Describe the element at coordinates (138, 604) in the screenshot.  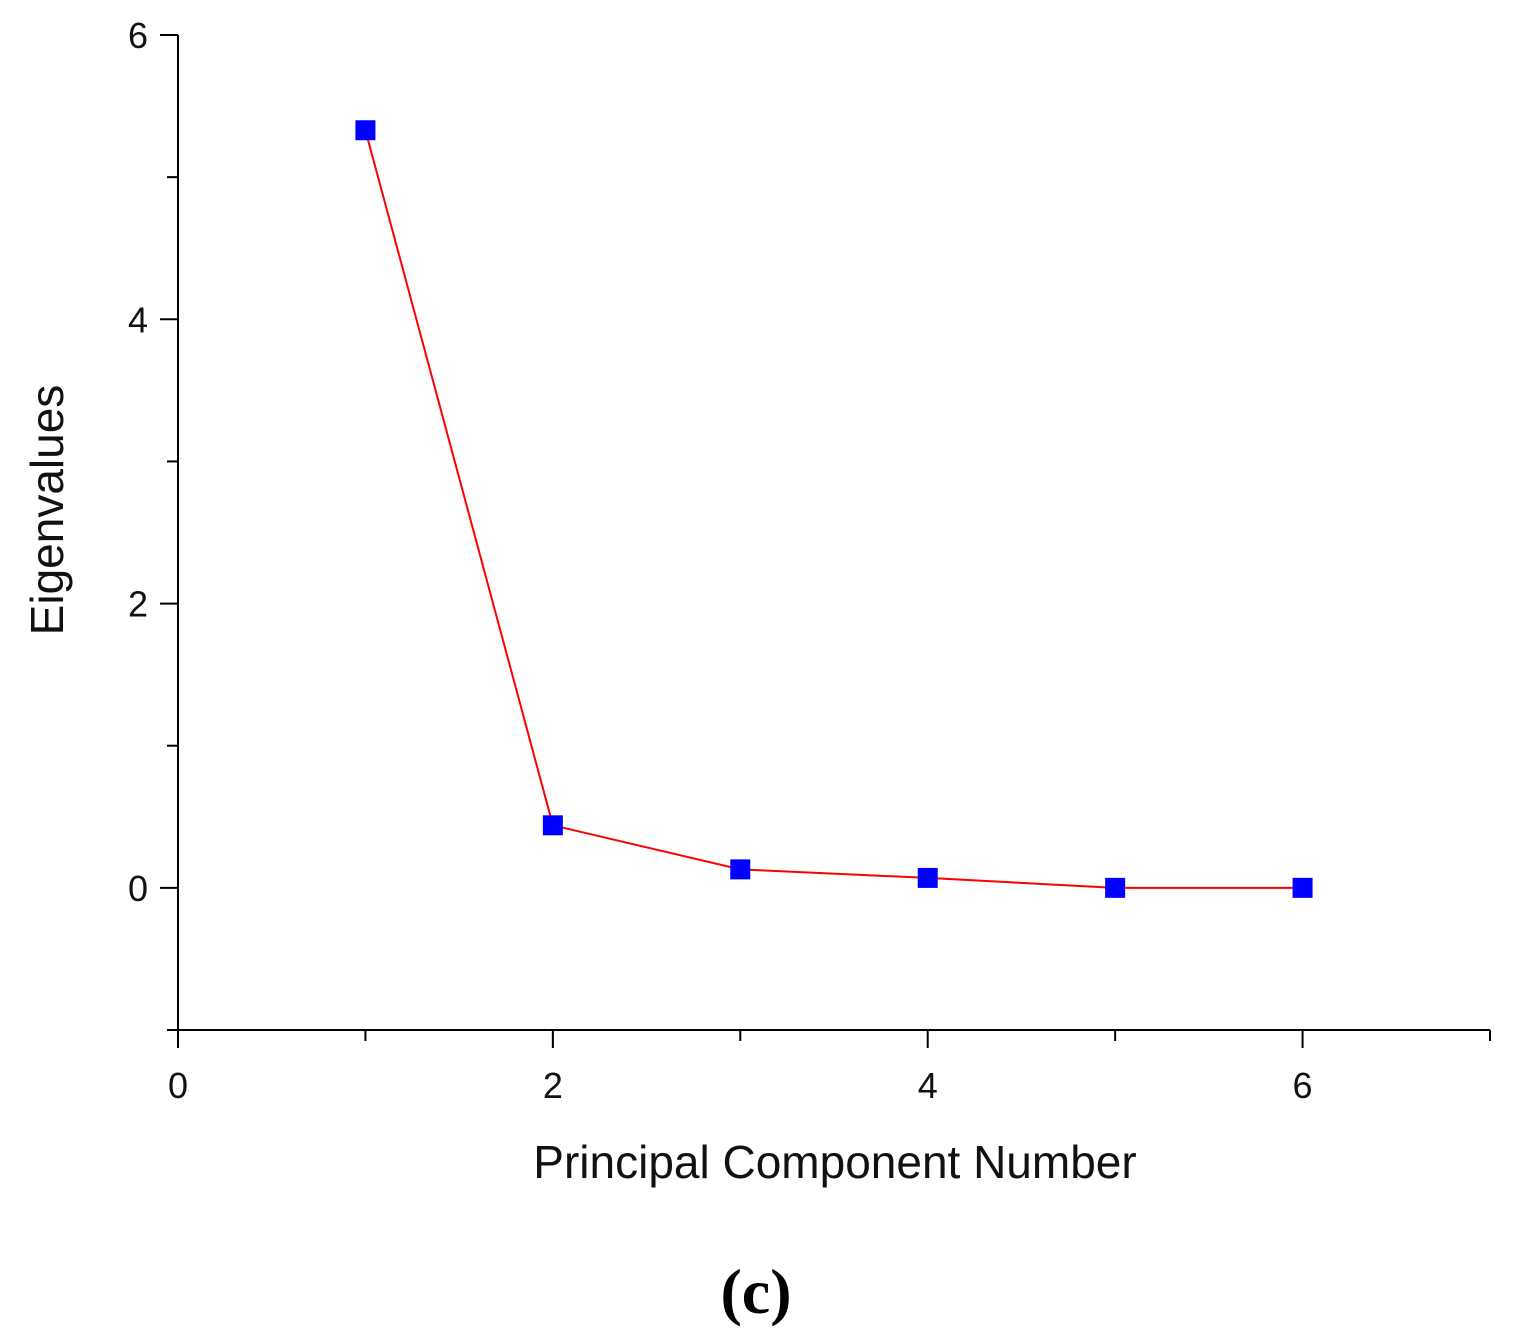
I see `y-tick-label: 2` at that location.